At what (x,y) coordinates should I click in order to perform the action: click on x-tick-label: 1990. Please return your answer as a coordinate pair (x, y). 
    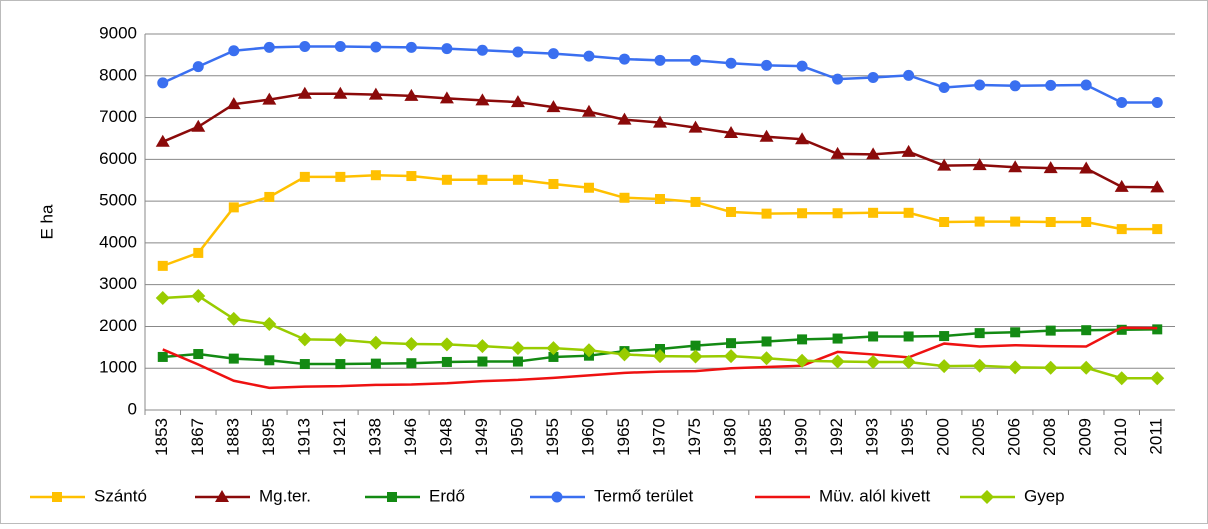
    Looking at the image, I should click on (801, 437).